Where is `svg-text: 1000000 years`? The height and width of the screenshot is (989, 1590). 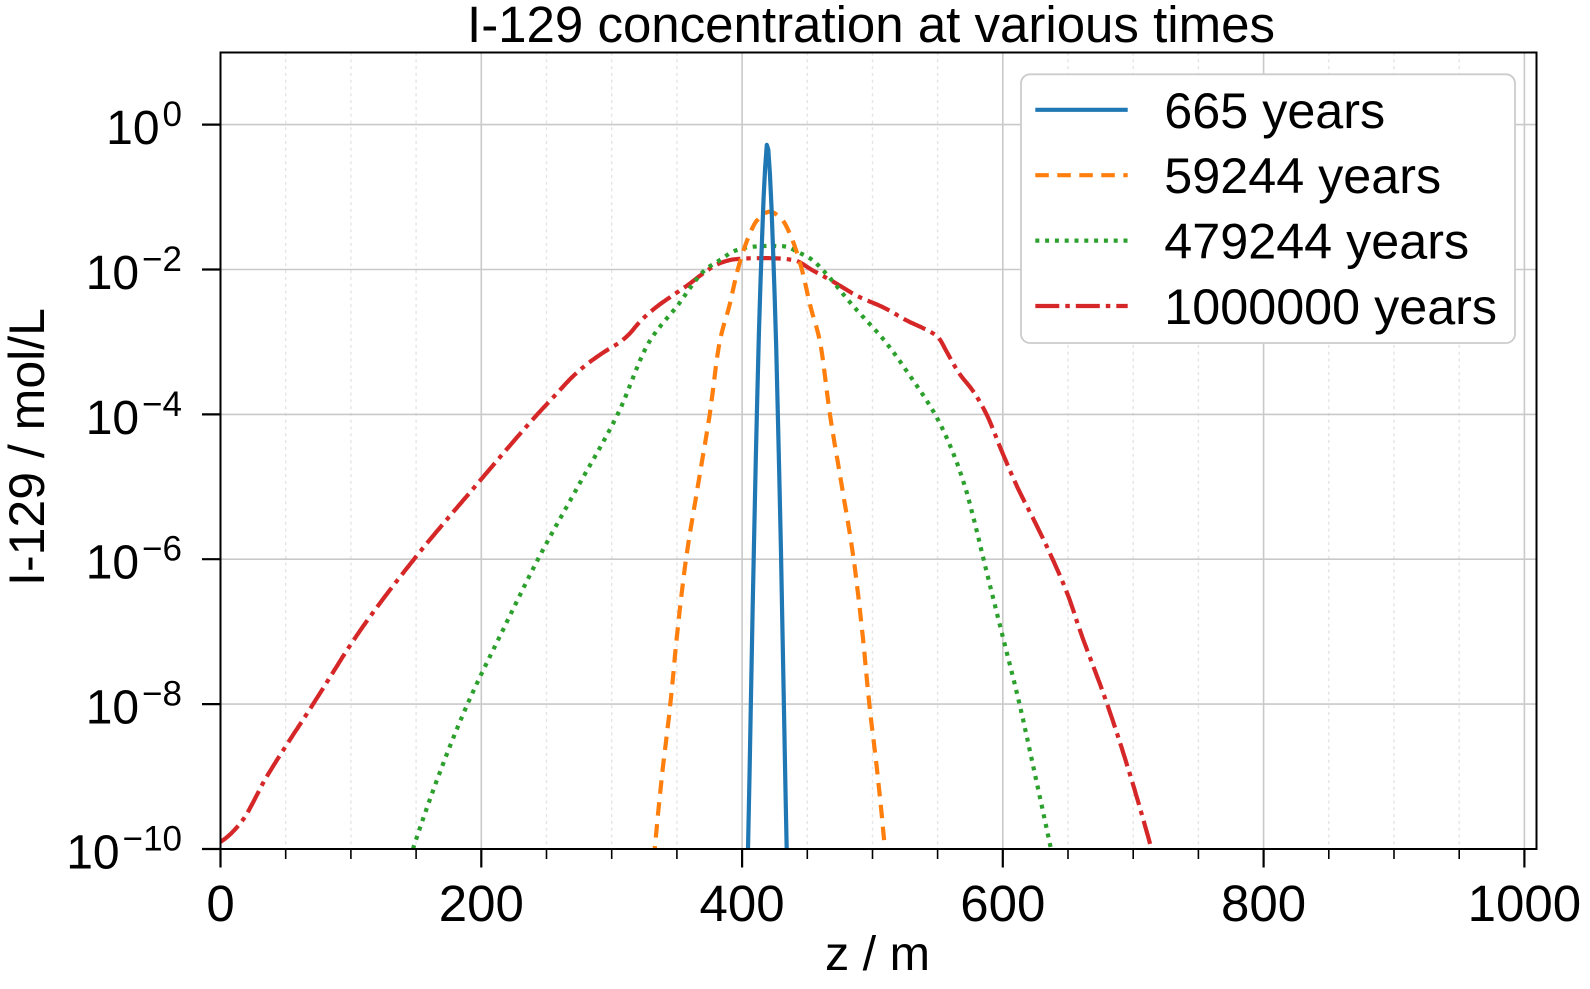 svg-text: 1000000 years is located at coordinates (1330, 306).